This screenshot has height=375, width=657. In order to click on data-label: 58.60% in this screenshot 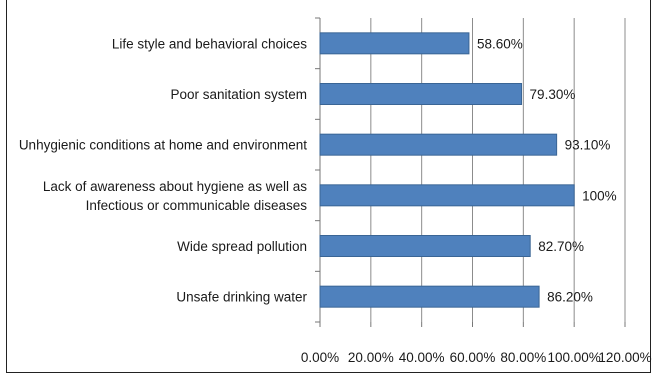, I will do `click(500, 43)`.